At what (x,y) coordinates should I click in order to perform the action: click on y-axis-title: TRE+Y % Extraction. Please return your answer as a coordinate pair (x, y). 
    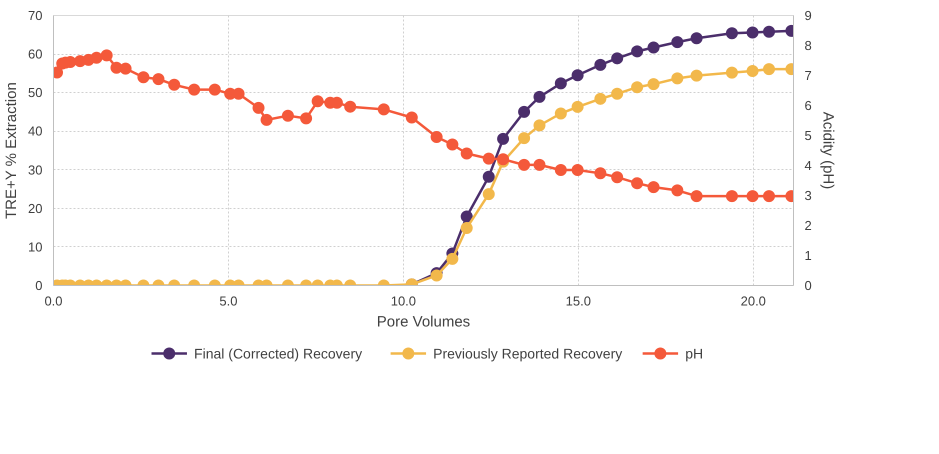
    Looking at the image, I should click on (11, 151).